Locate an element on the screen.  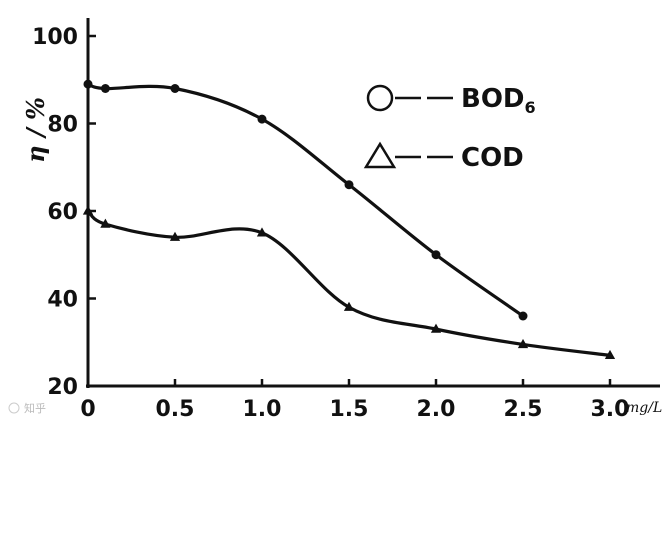
x-axis-ticks: 0 0.5 1.0 1.5 2.0 2.5 3.0 is located at coordinates (354, 400).